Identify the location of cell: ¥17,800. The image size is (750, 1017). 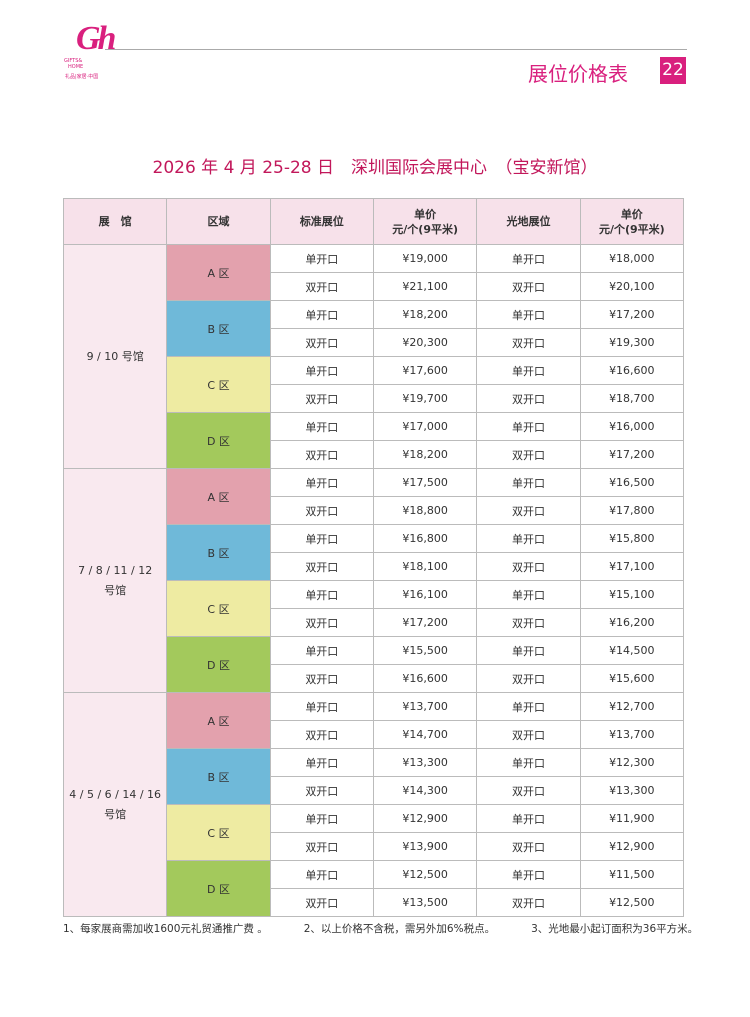
(632, 510).